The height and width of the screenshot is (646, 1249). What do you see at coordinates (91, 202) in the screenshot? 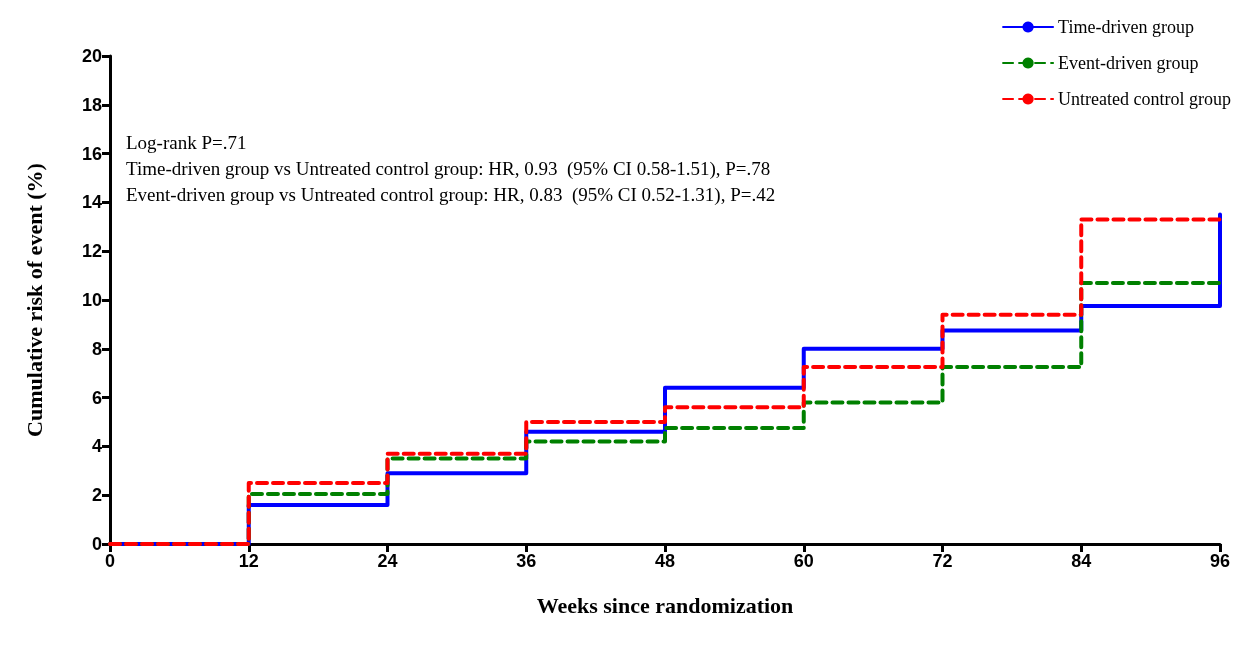
I see `y-tick-label: 14` at bounding box center [91, 202].